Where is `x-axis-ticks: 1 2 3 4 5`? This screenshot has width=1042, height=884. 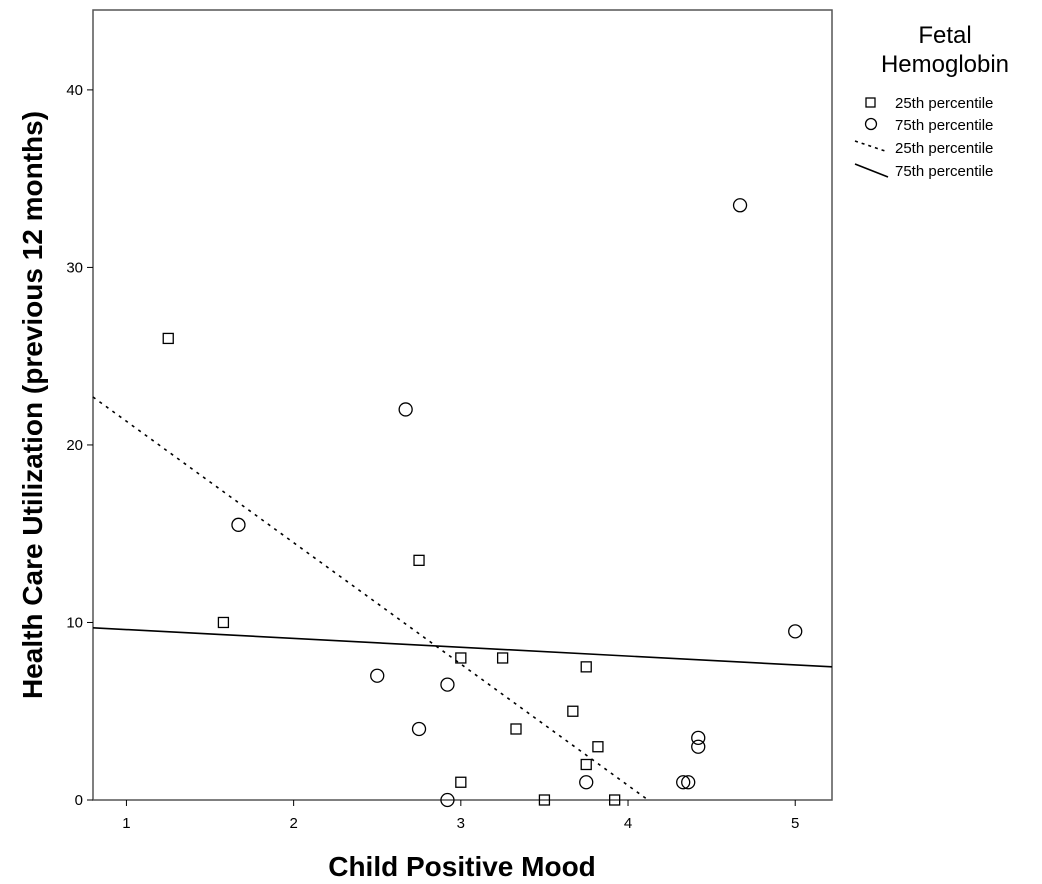
x-axis-ticks: 1 2 3 4 5 is located at coordinates (460, 816).